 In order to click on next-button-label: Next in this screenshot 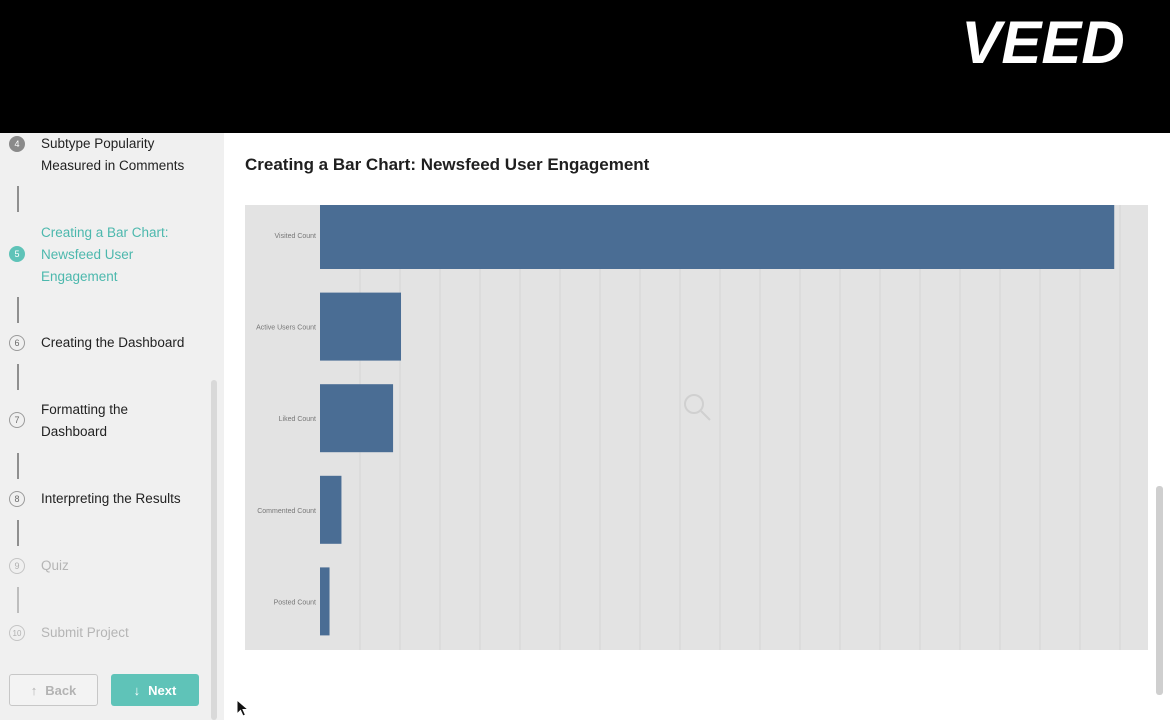, I will do `click(162, 690)`.